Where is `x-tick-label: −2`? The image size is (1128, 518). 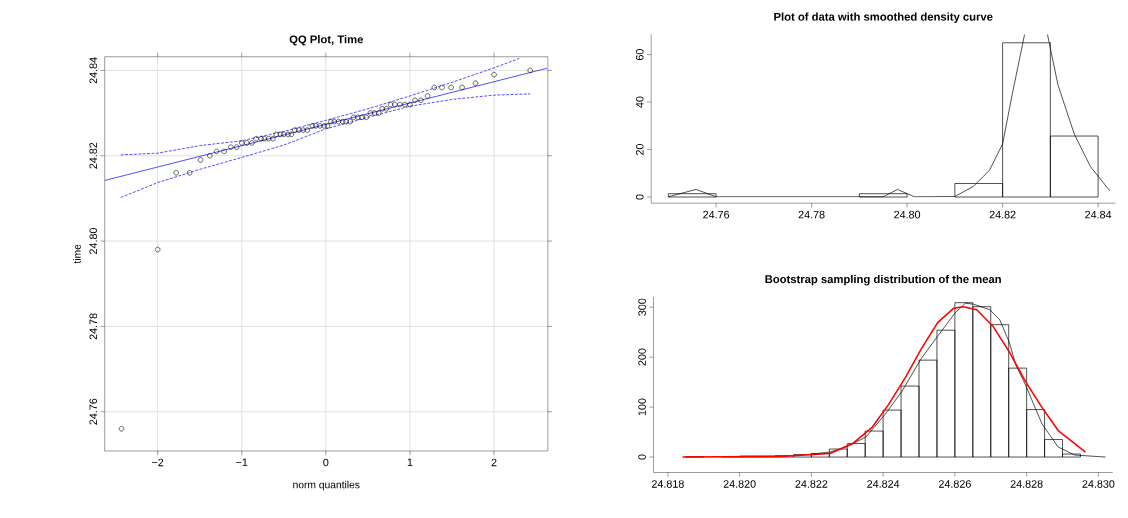
x-tick-label: −2 is located at coordinates (158, 462).